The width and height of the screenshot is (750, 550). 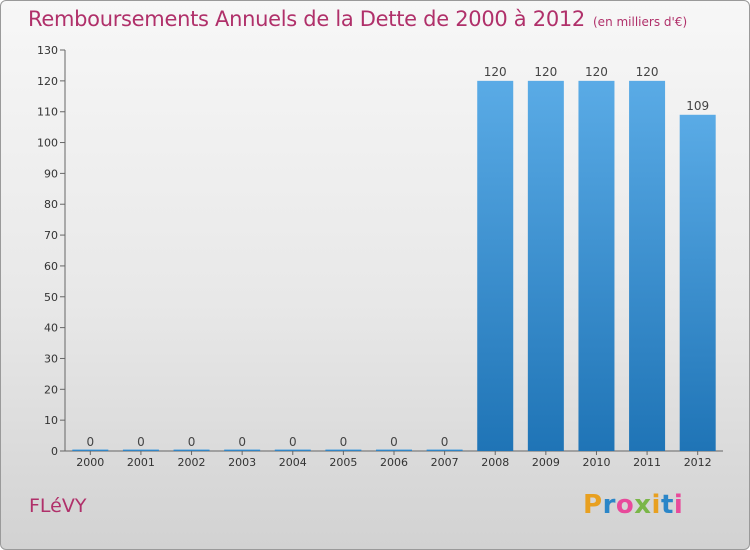 I want to click on y-tick-label: 40, so click(x=51, y=328).